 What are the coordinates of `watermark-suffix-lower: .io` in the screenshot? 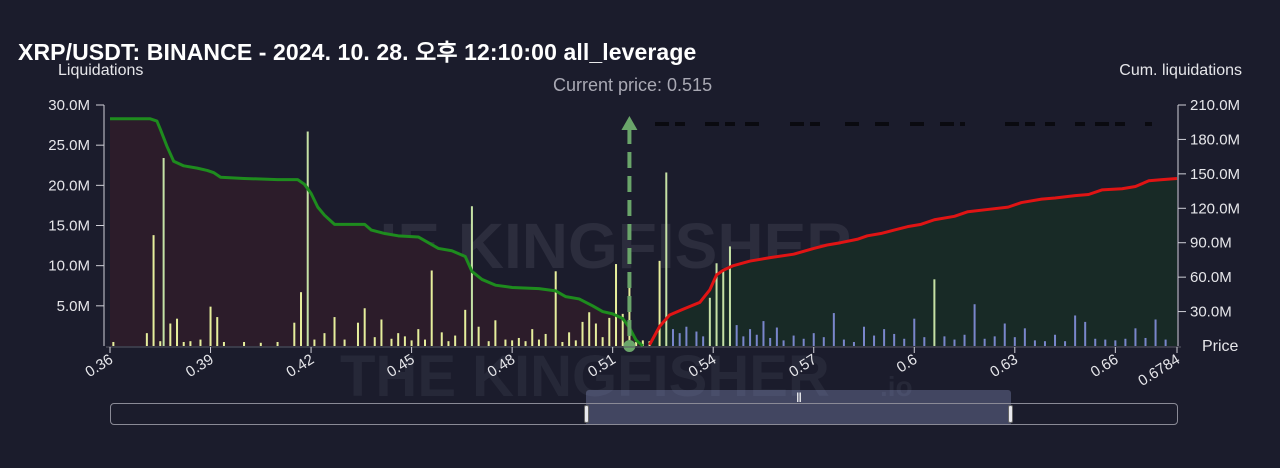 It's located at (896, 385).